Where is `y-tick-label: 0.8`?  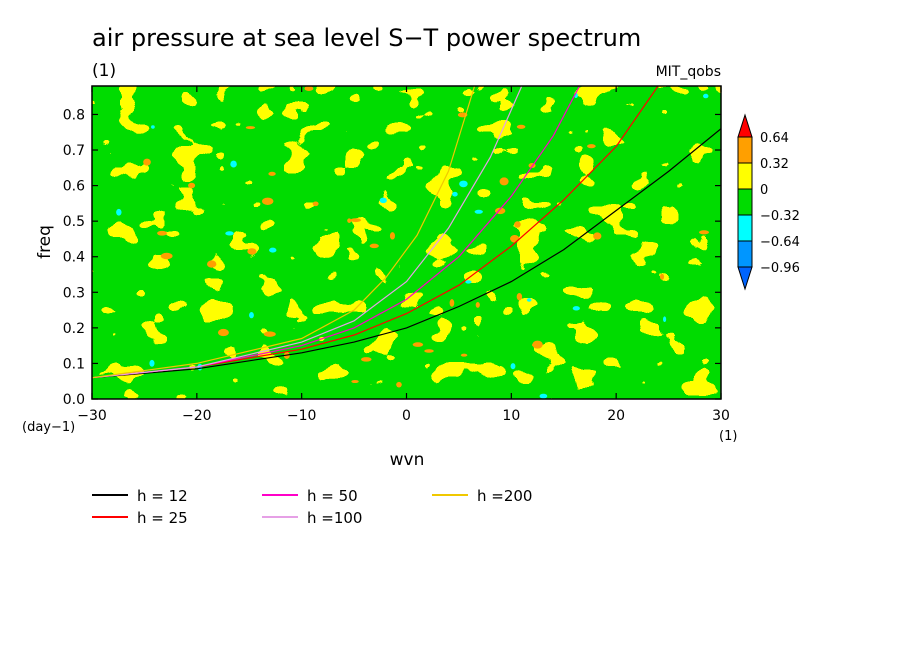
y-tick-label: 0.8 is located at coordinates (74, 115).